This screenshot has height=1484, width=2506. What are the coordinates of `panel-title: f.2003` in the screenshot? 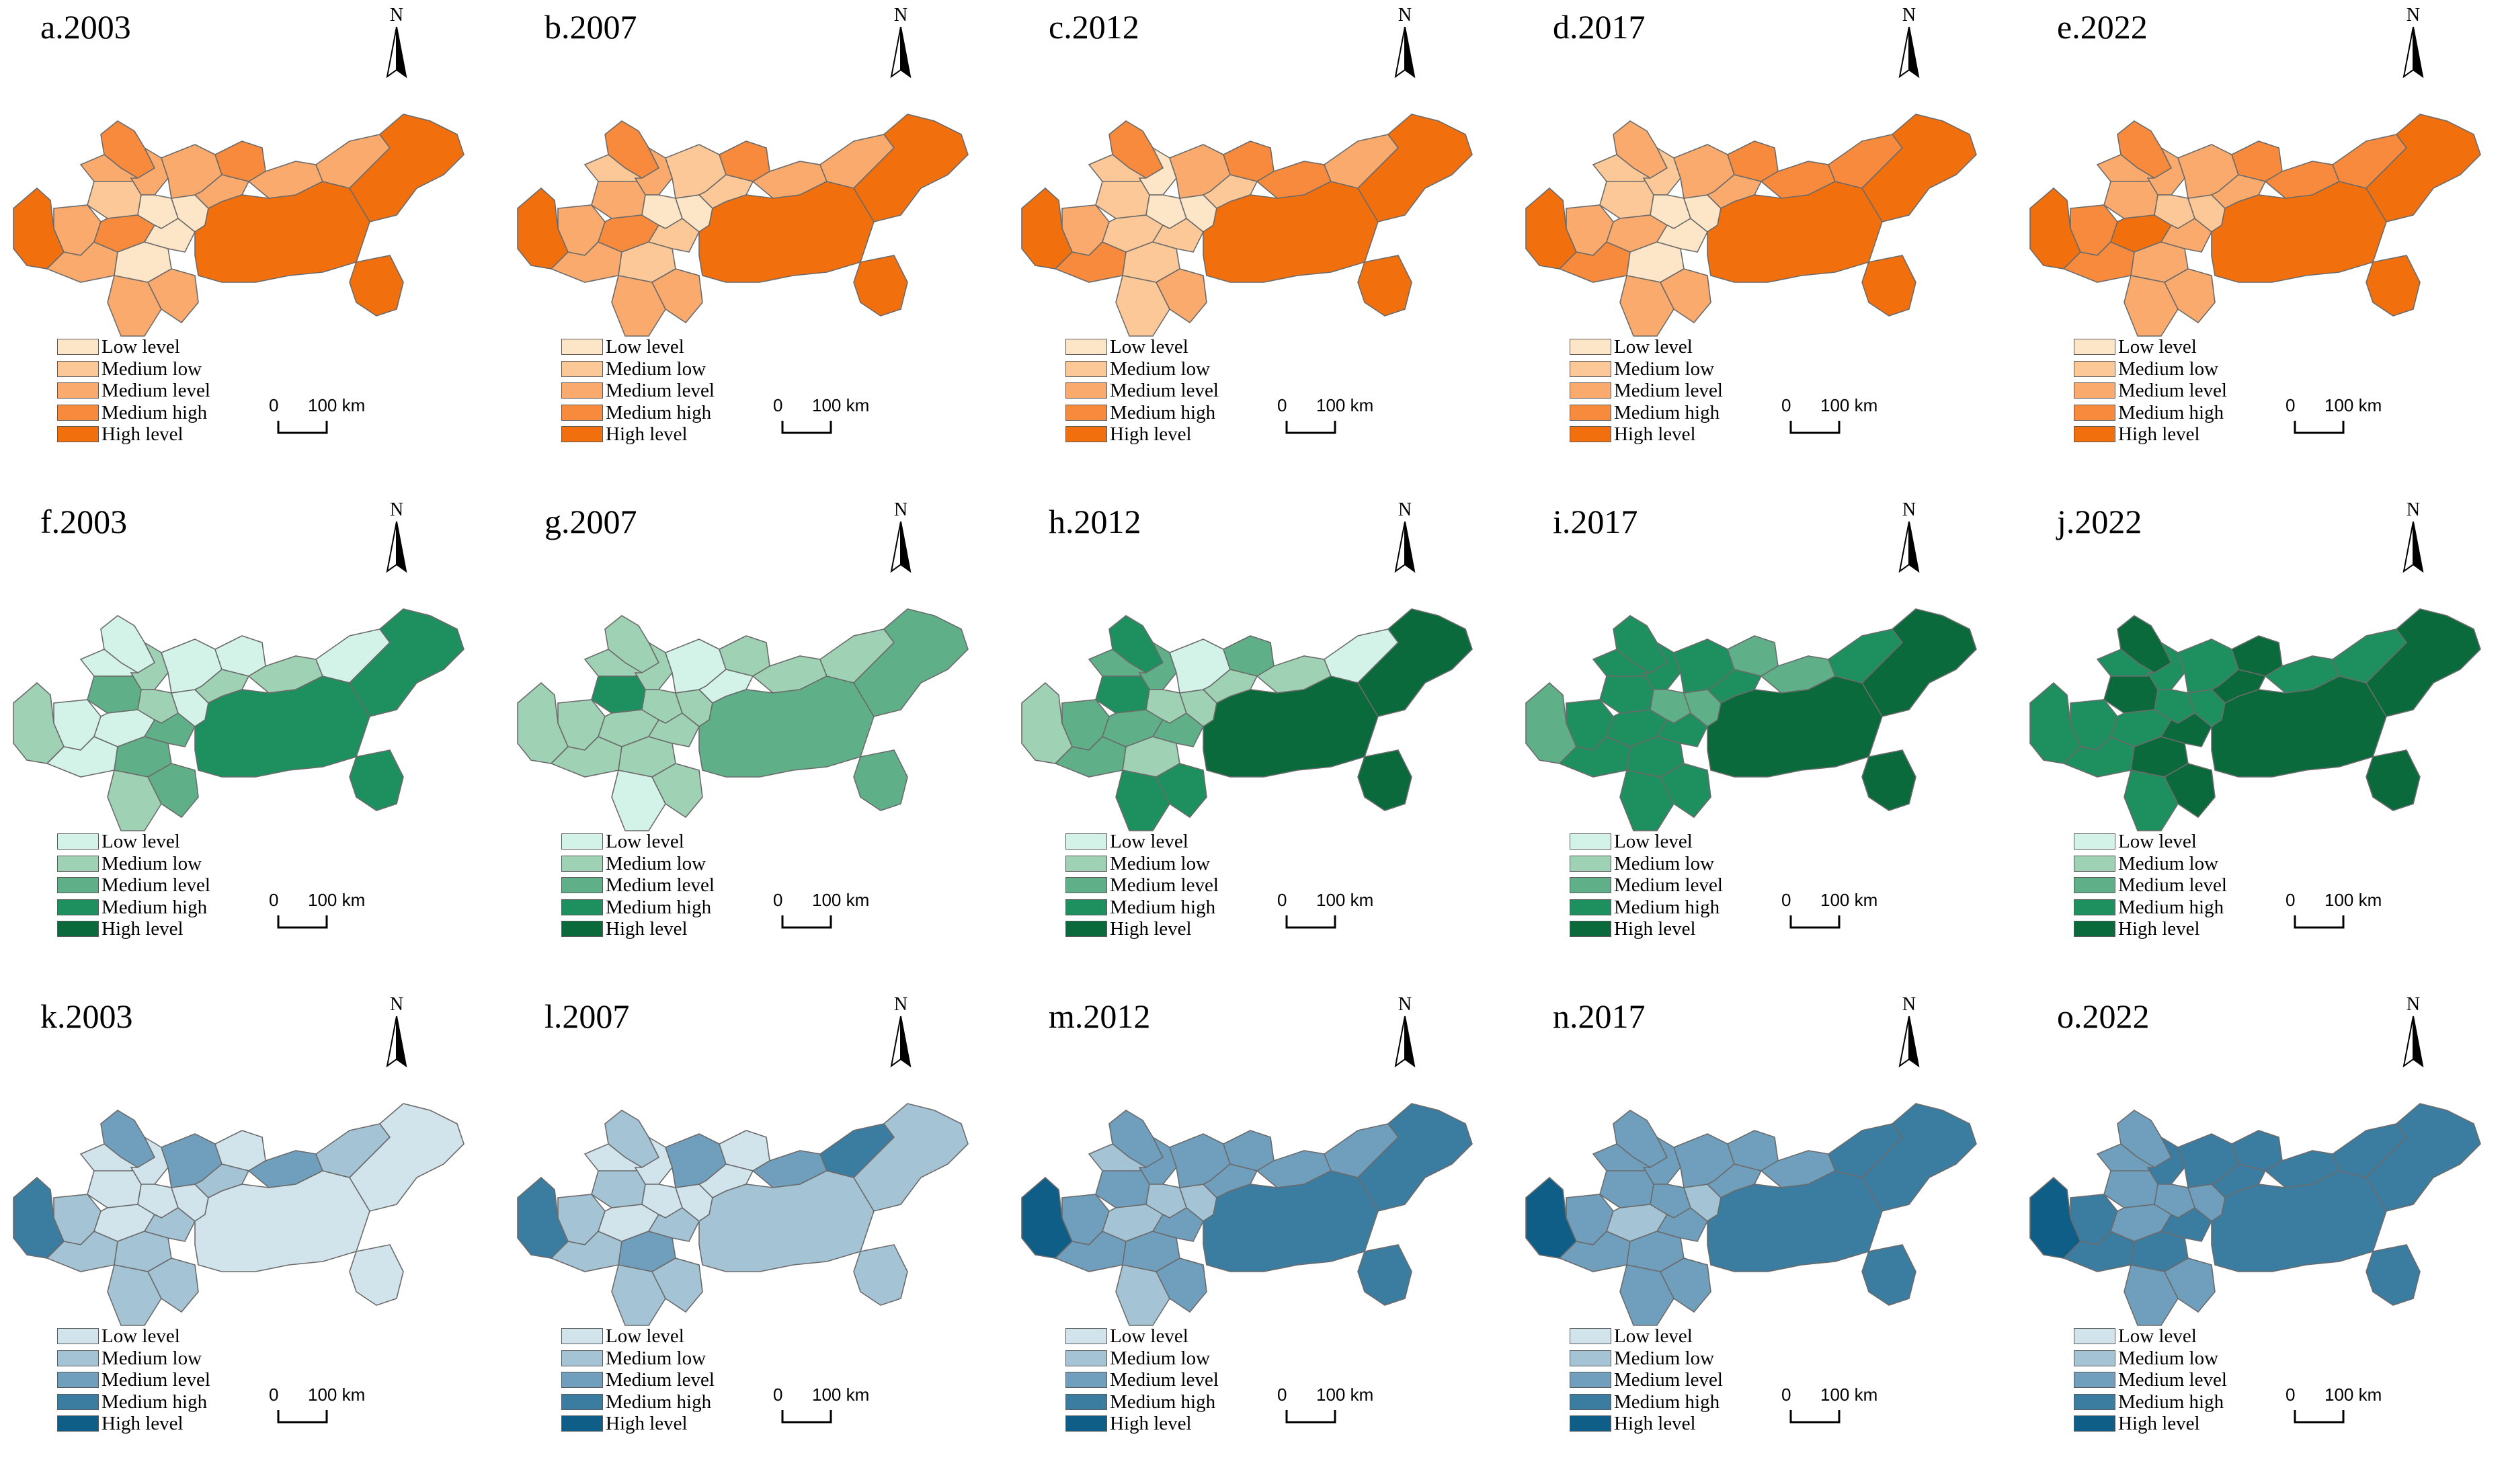 It's located at (84, 521).